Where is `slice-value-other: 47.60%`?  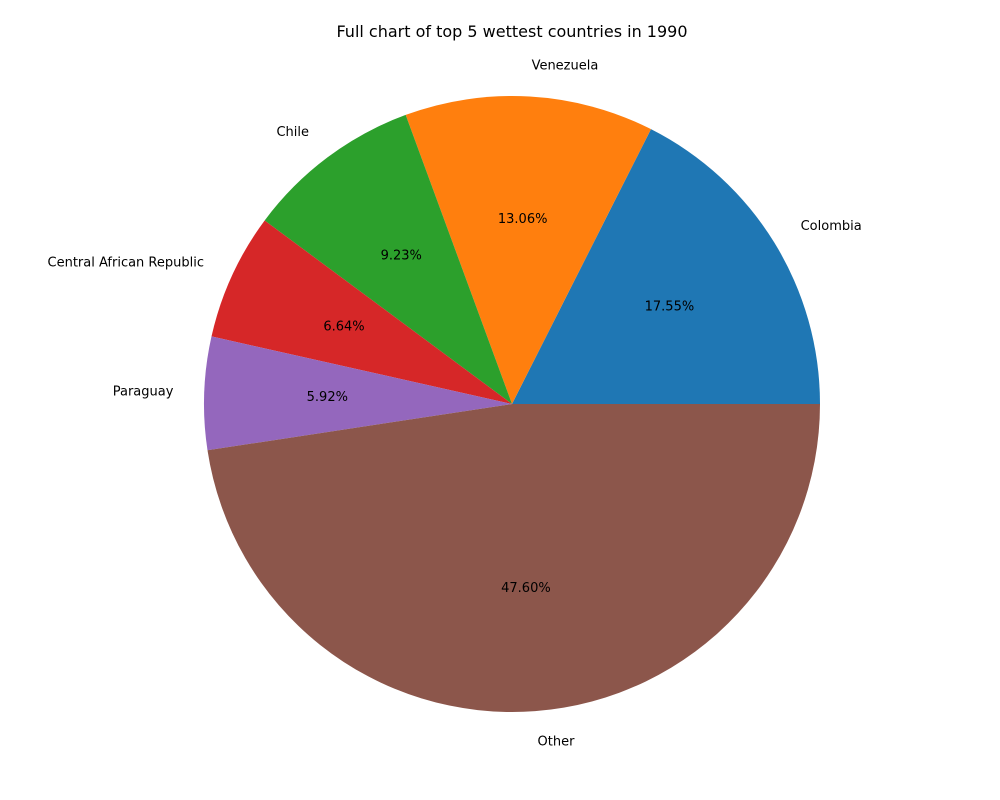 slice-value-other: 47.60% is located at coordinates (526, 588).